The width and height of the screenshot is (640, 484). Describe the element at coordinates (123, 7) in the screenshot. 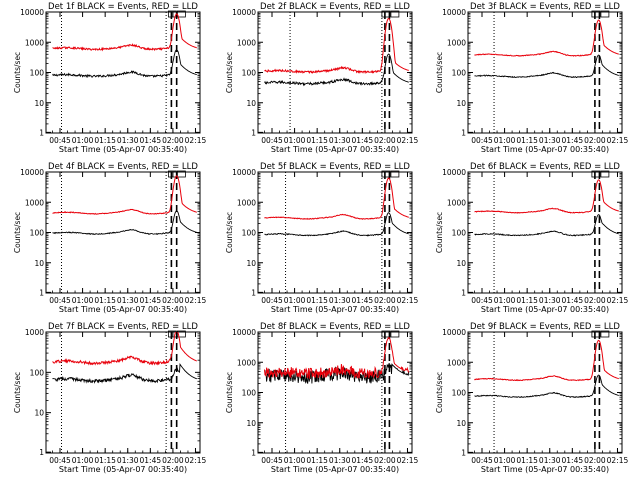

I see `panel-title: Det 1f BLACK = Events, RED = LLD` at that location.